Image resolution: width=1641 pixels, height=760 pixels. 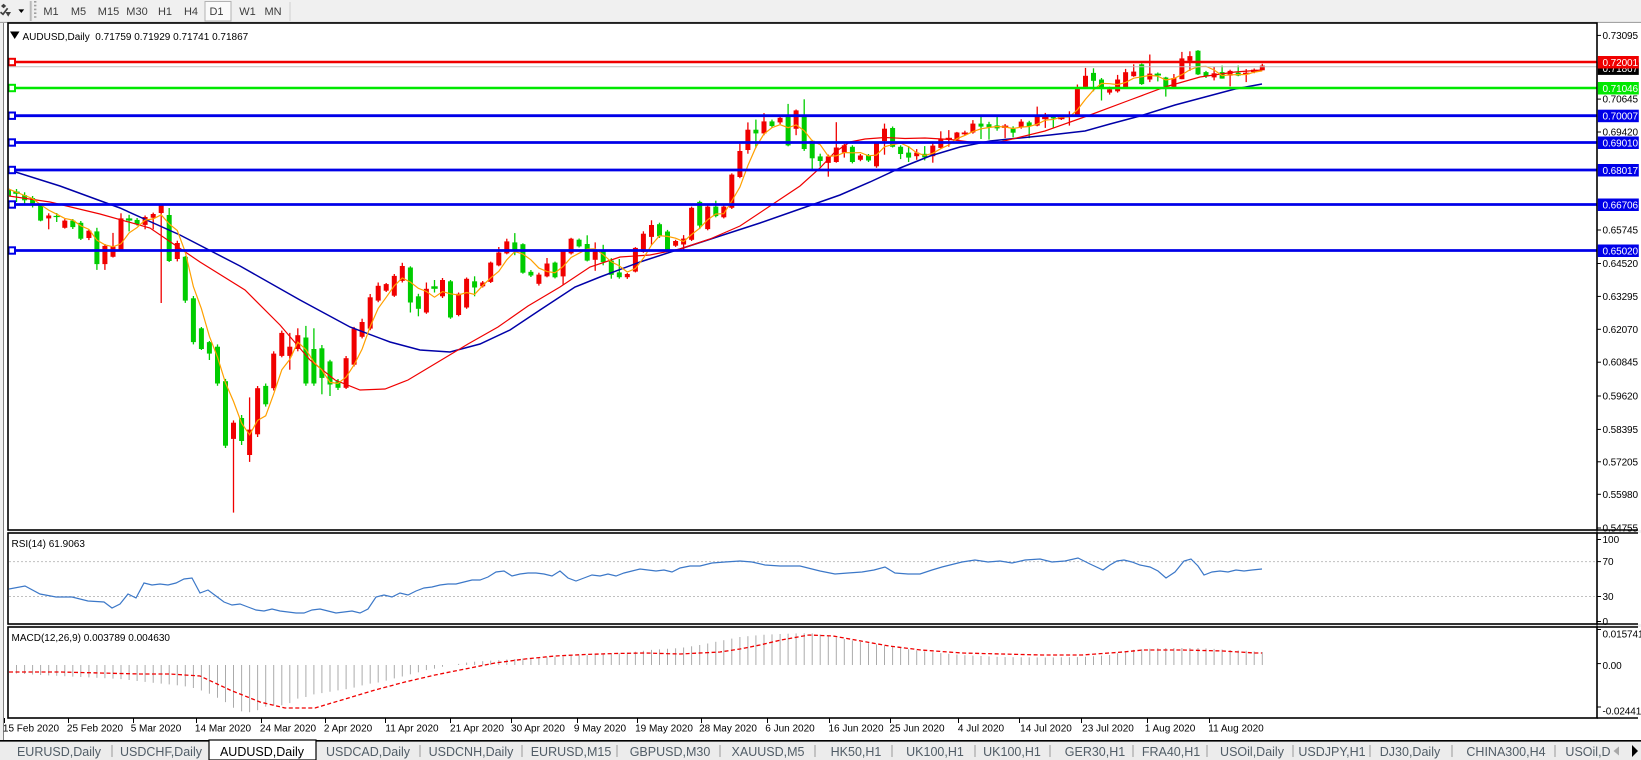 I want to click on svg-text: -0.024412, so click(x=1622, y=712).